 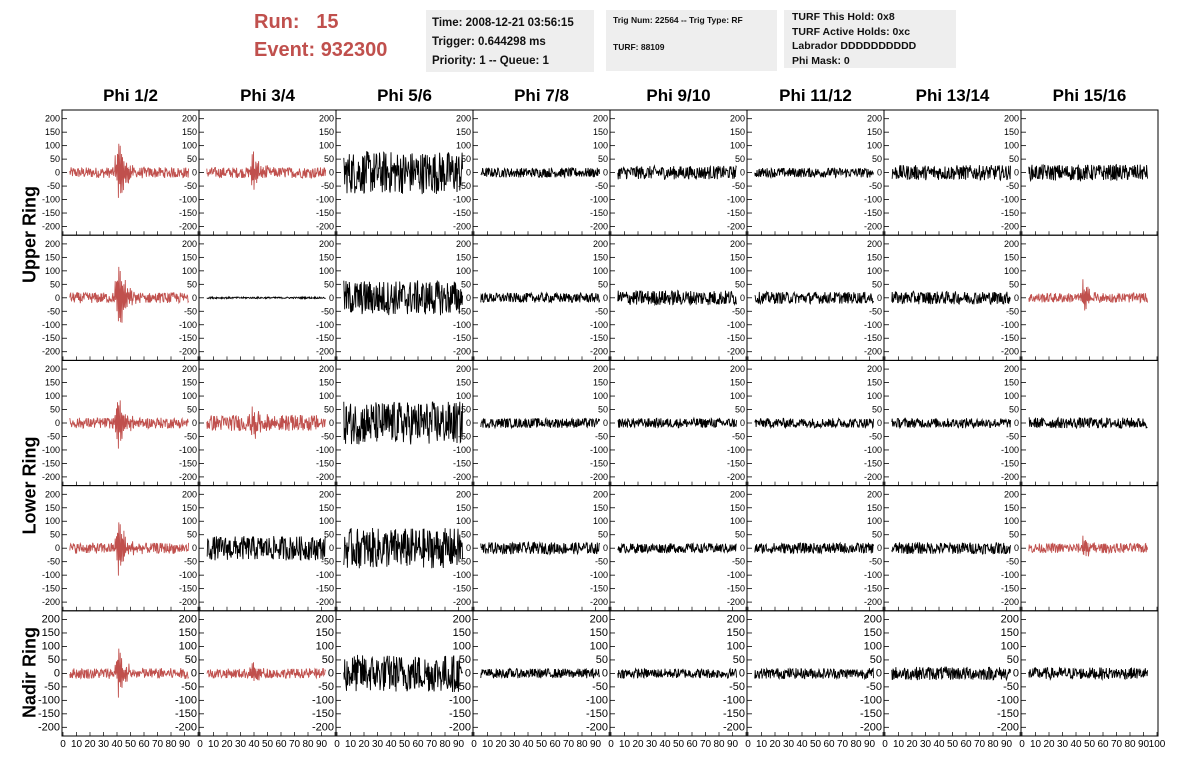 I want to click on x-tick-label: 60, so click(x=966, y=744).